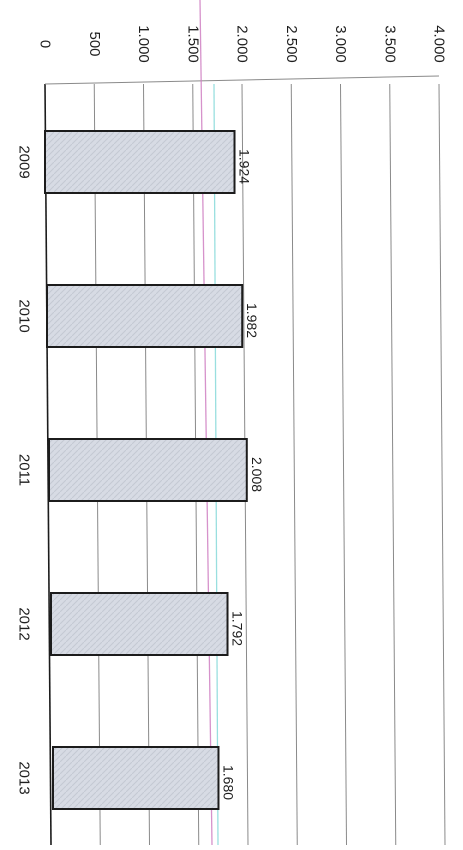 The width and height of the screenshot is (463, 850). Describe the element at coordinates (143, 44) in the screenshot. I see `tick-label: 1.000` at that location.